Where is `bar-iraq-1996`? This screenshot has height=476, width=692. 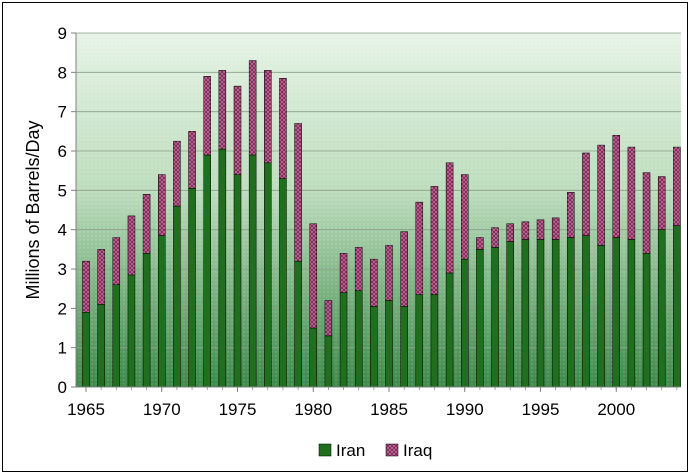
bar-iraq-1996 is located at coordinates (555, 228).